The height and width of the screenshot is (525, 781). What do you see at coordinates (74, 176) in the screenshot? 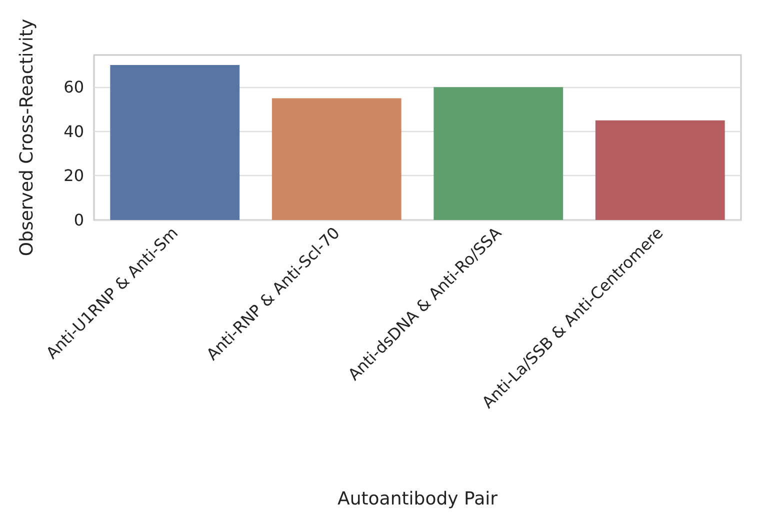
I see `y-tick-label: 20` at bounding box center [74, 176].